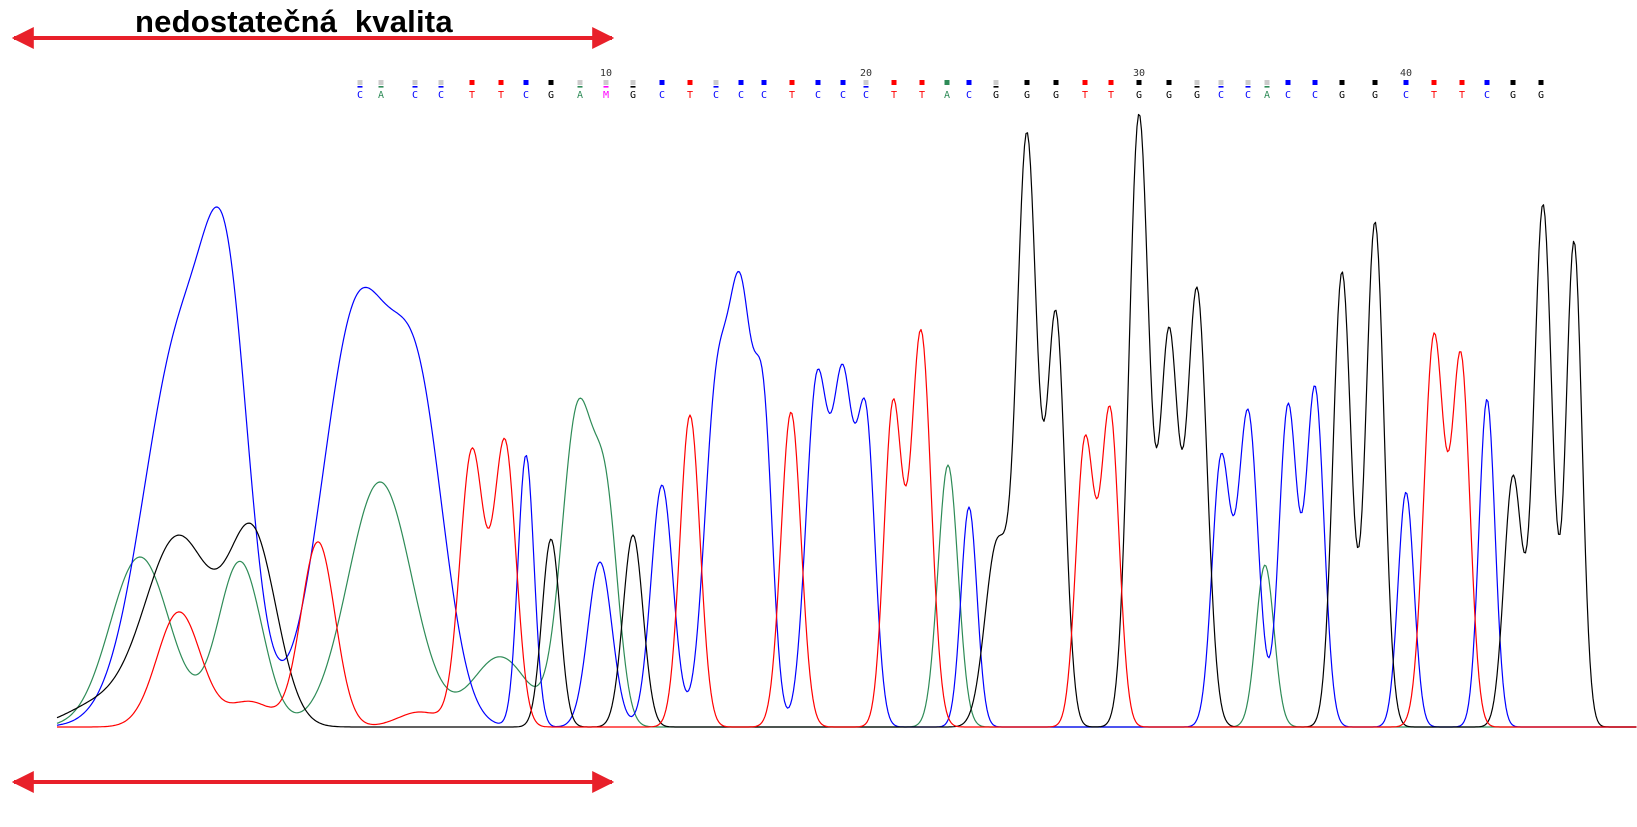 This screenshot has width=1637, height=827. I want to click on base-call-label: M, so click(606, 95).